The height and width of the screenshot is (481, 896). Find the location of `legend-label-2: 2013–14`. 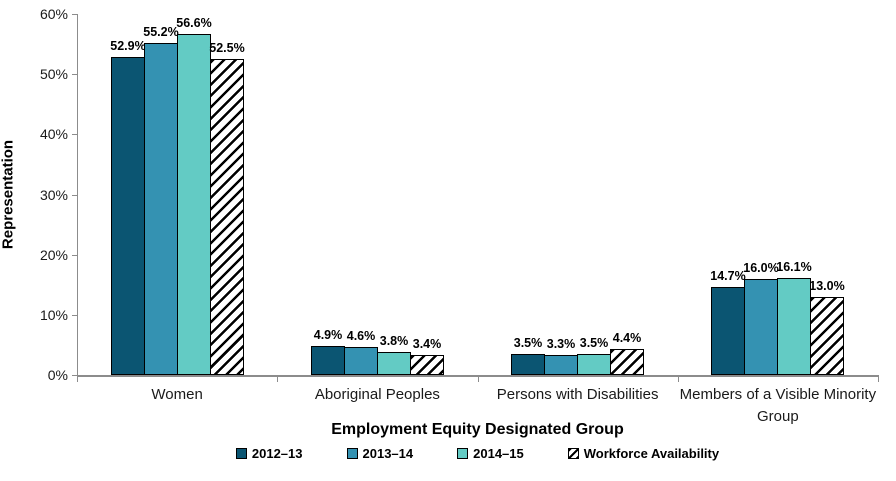

legend-label-2: 2013–14 is located at coordinates (388, 453).